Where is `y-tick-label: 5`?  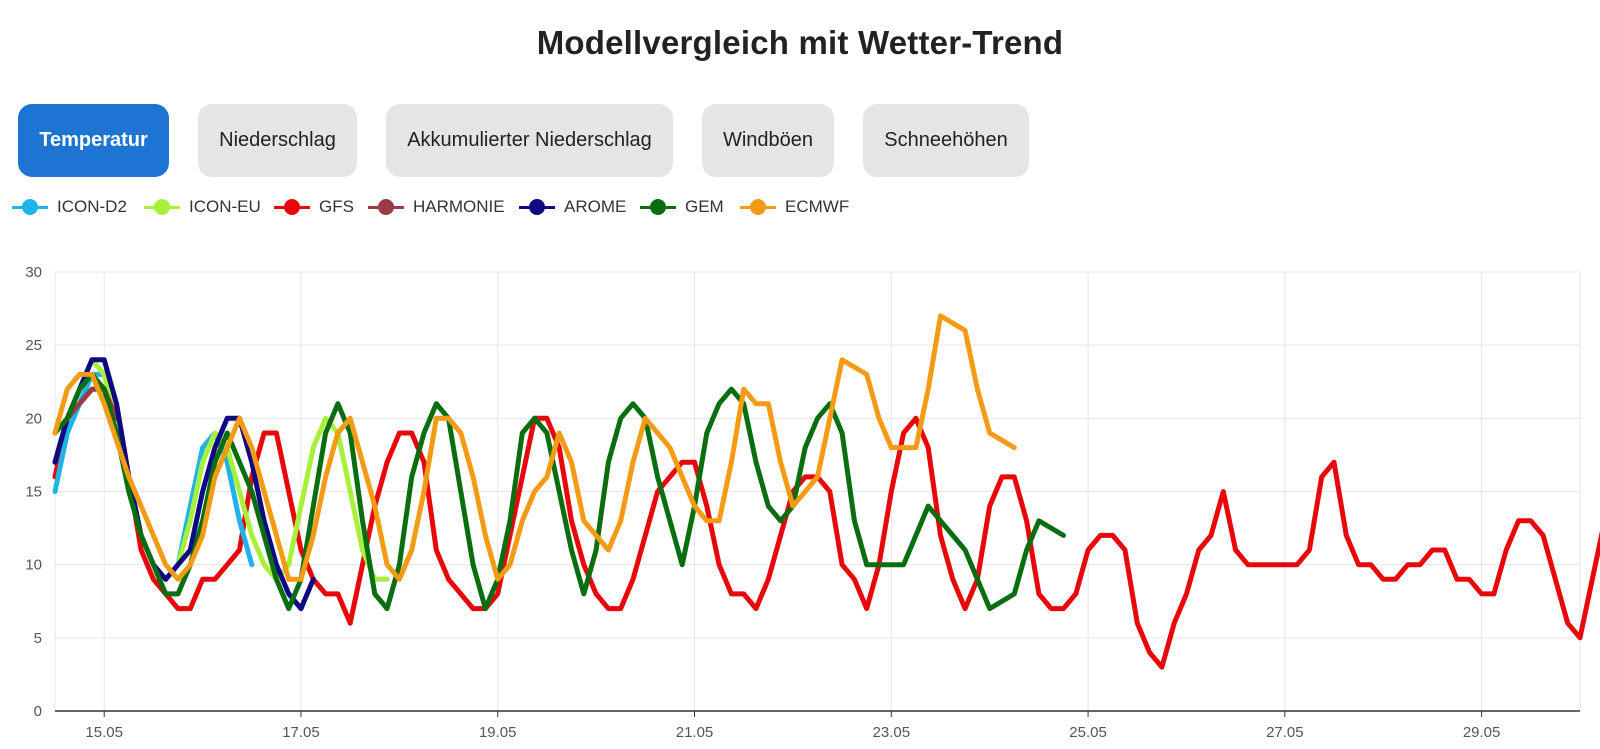 y-tick-label: 5 is located at coordinates (38, 638).